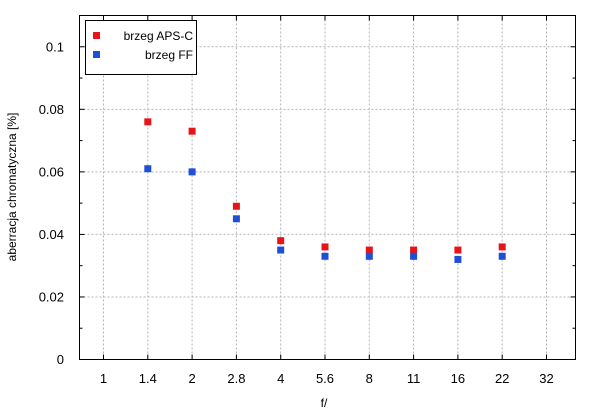  I want to click on y-tick-label: 0.1, so click(55, 46).